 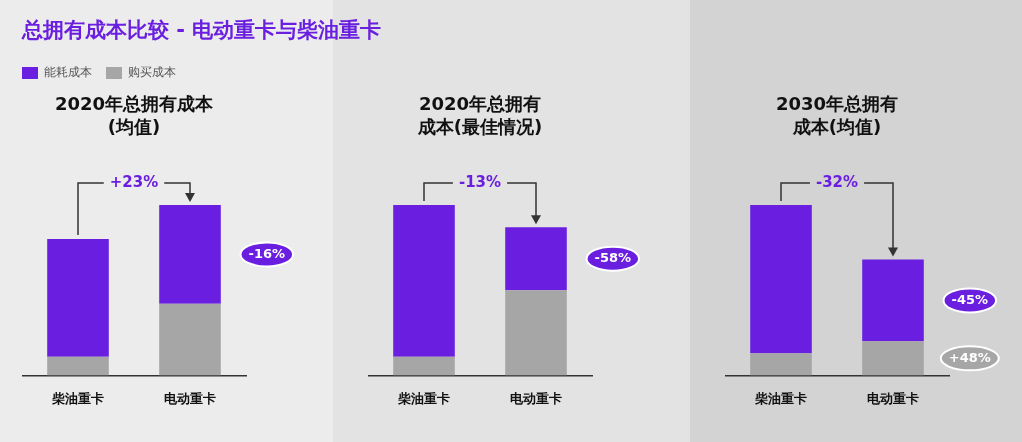 What do you see at coordinates (613, 258) in the screenshot?
I see `text: -58%` at bounding box center [613, 258].